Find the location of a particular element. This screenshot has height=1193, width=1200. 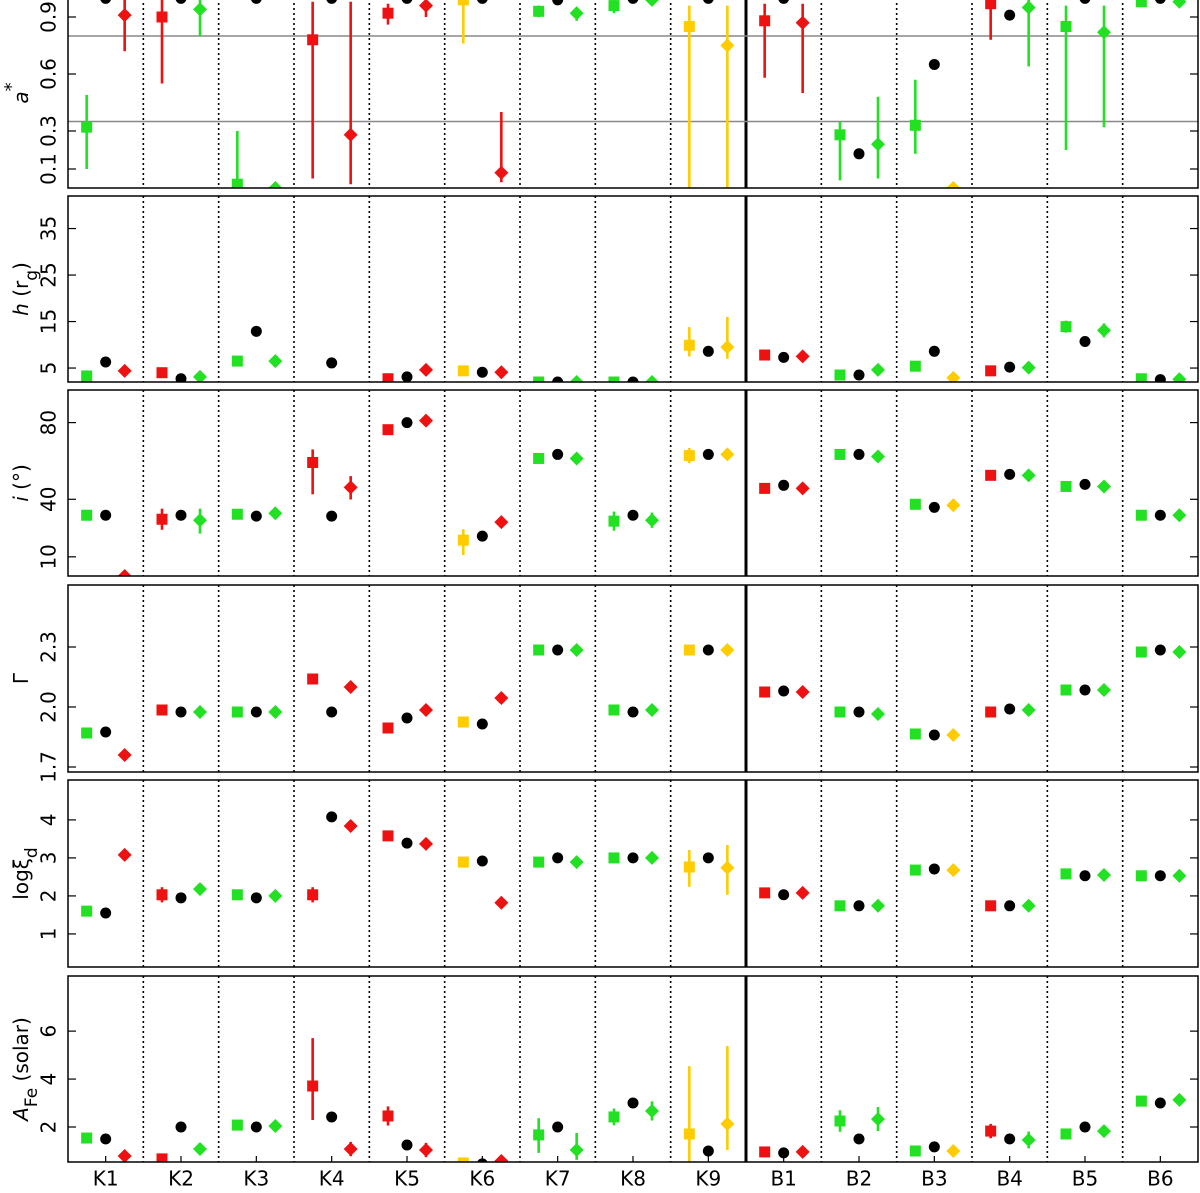

y-tick-label: 80 is located at coordinates (49, 422).